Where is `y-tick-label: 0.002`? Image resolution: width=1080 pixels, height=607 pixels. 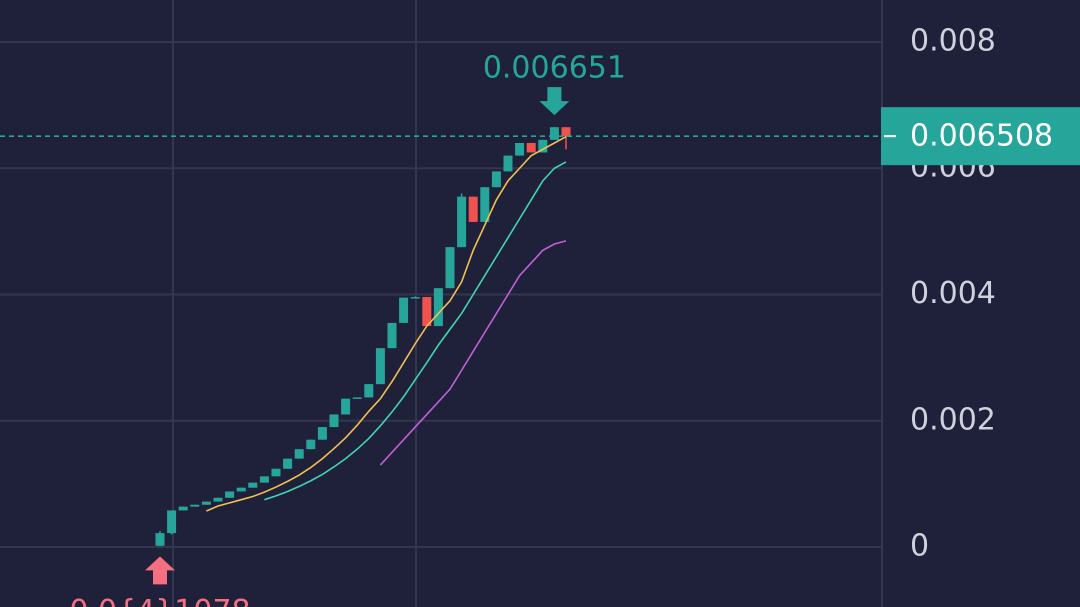
y-tick-label: 0.002 is located at coordinates (953, 419).